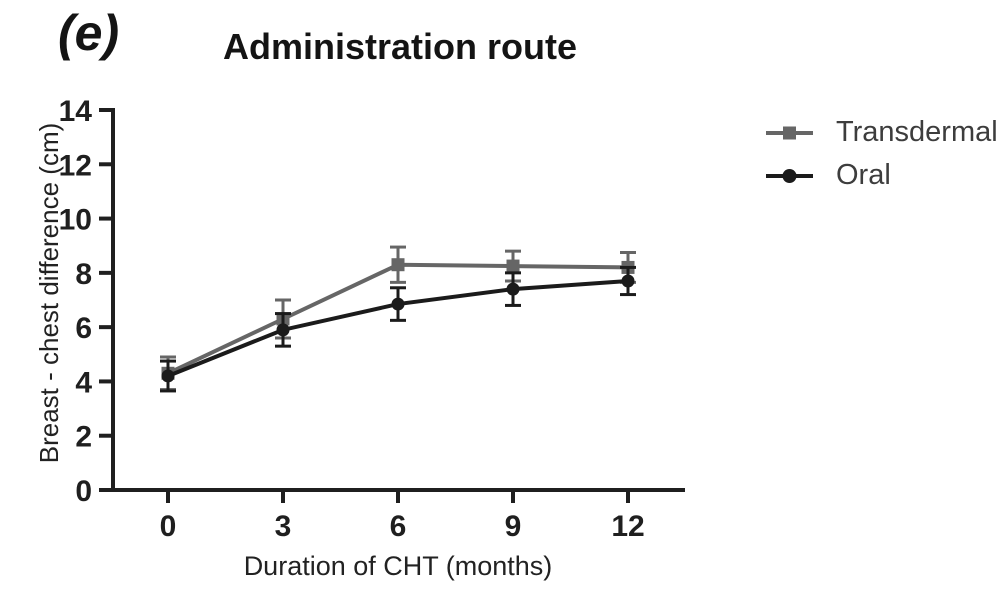  What do you see at coordinates (49, 293) in the screenshot?
I see `y-axis-label: Breast - chest difference (cm)` at bounding box center [49, 293].